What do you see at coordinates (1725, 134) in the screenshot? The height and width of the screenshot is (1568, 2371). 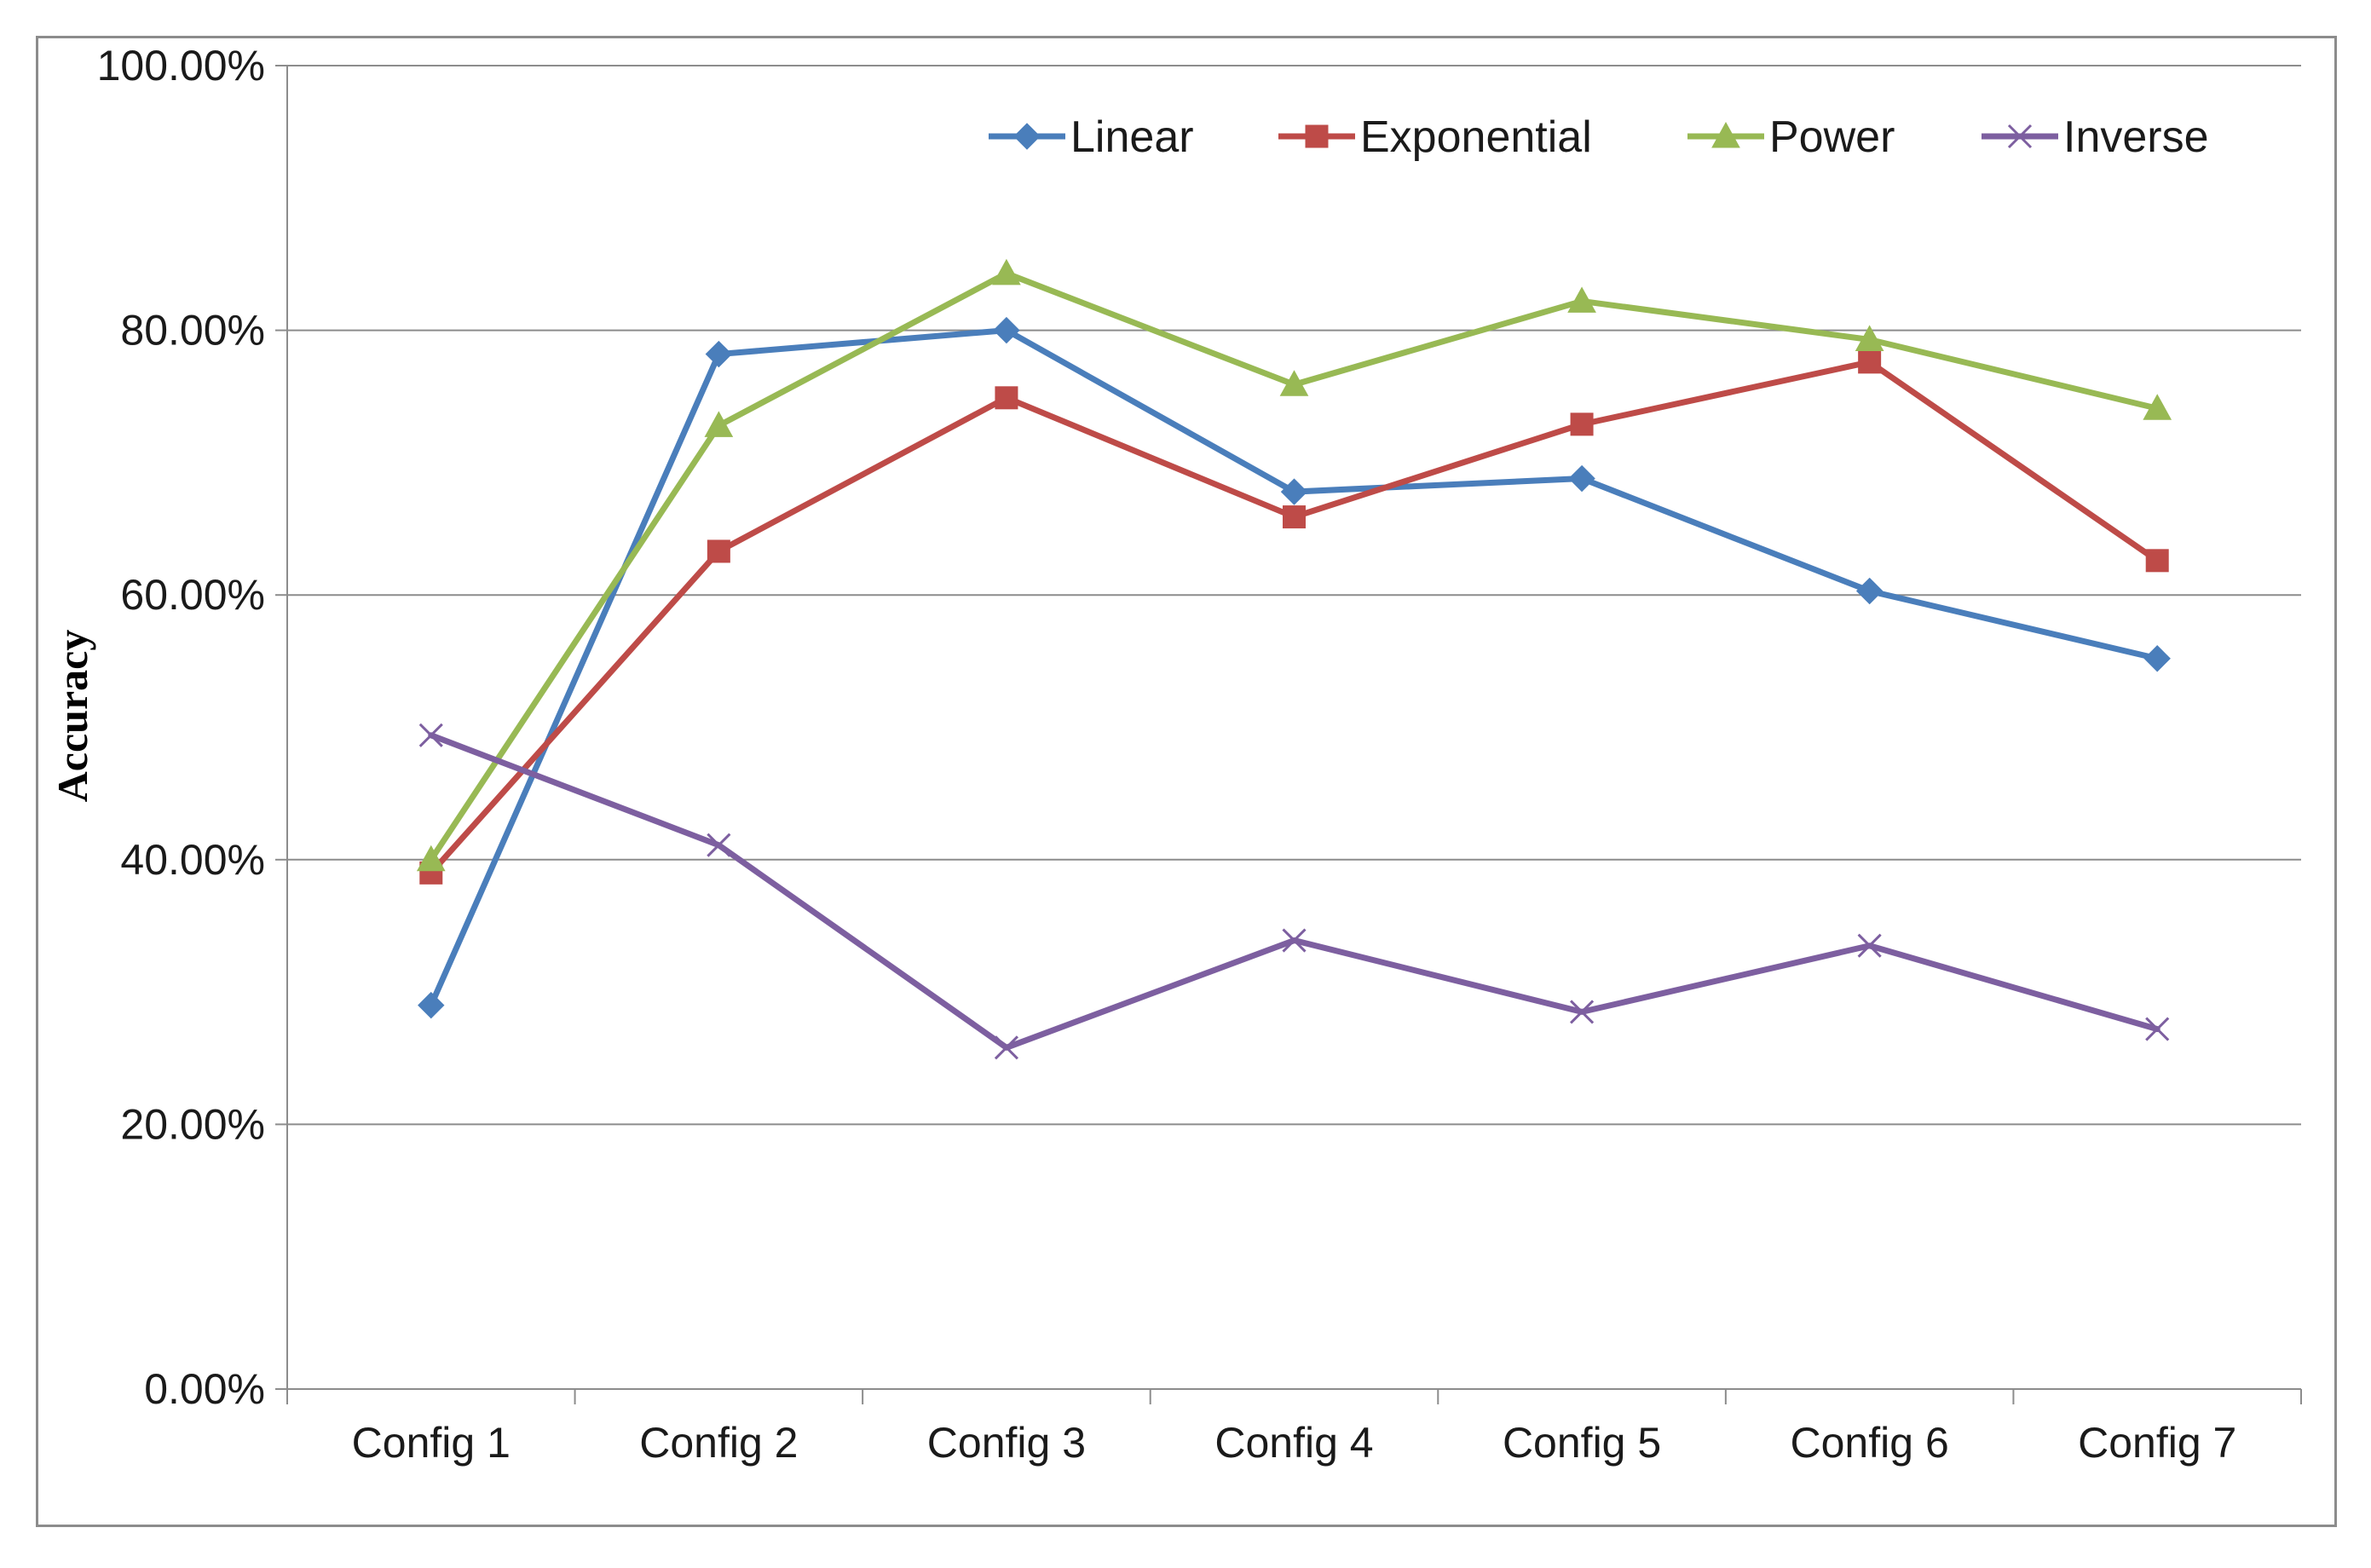 I see `legend-marker-power` at bounding box center [1725, 134].